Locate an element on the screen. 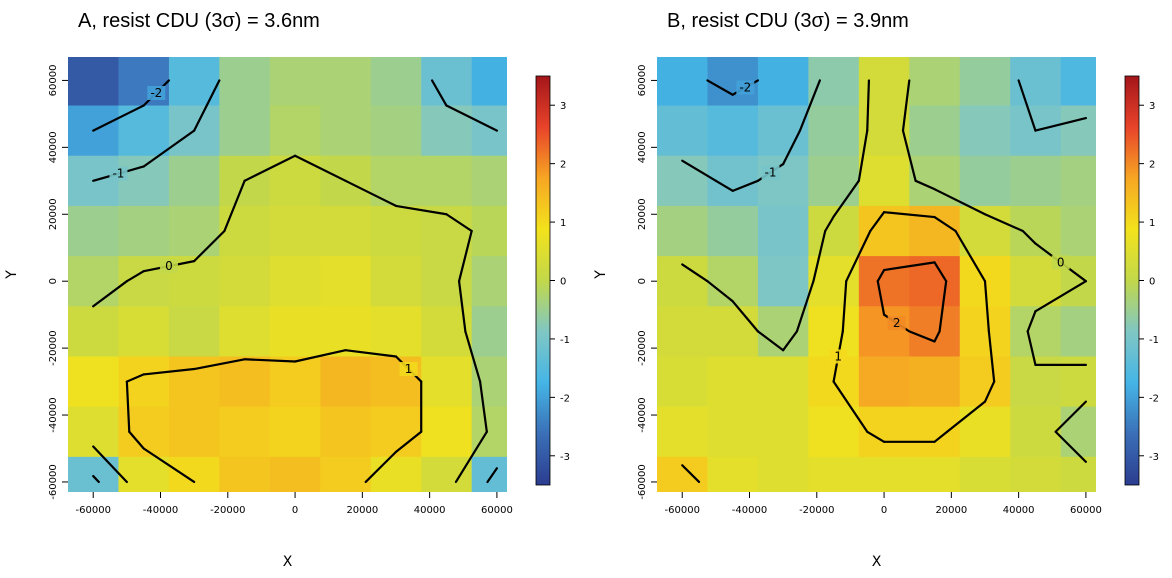 The height and width of the screenshot is (578, 1172). y-tick-label: 60000 is located at coordinates (642, 81).